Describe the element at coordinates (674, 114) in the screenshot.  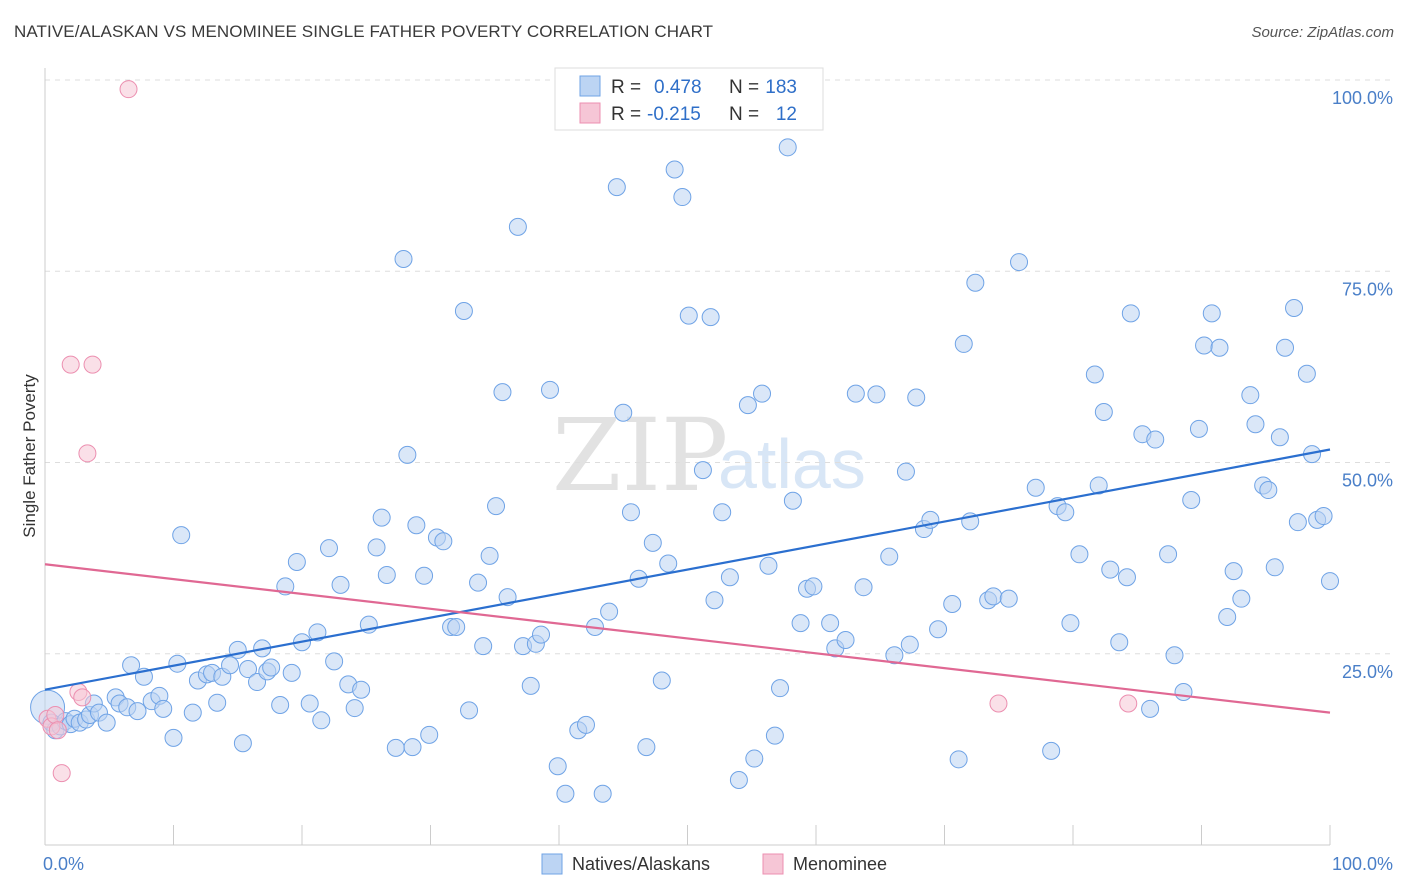
I see `legend-r-value-menominee: -0.215` at that location.